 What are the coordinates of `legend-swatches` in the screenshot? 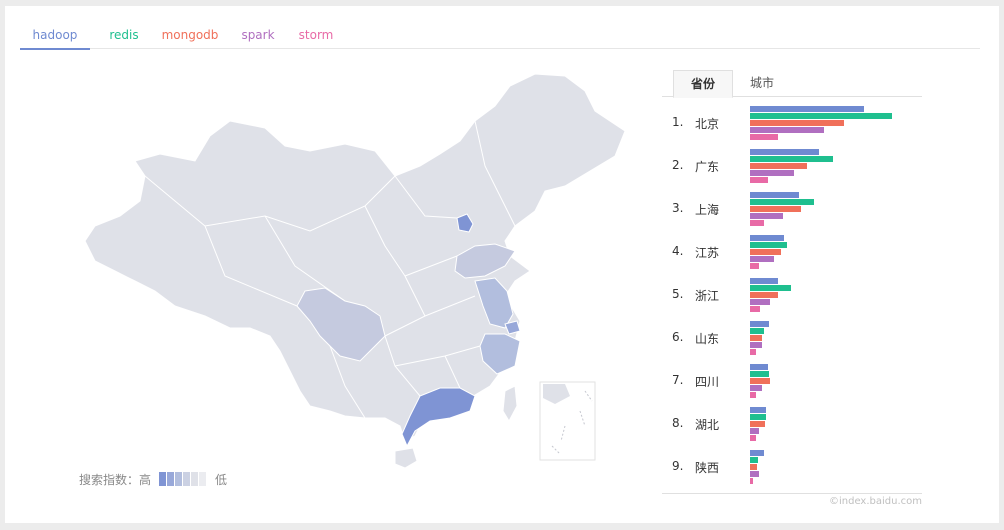 It's located at (183, 479).